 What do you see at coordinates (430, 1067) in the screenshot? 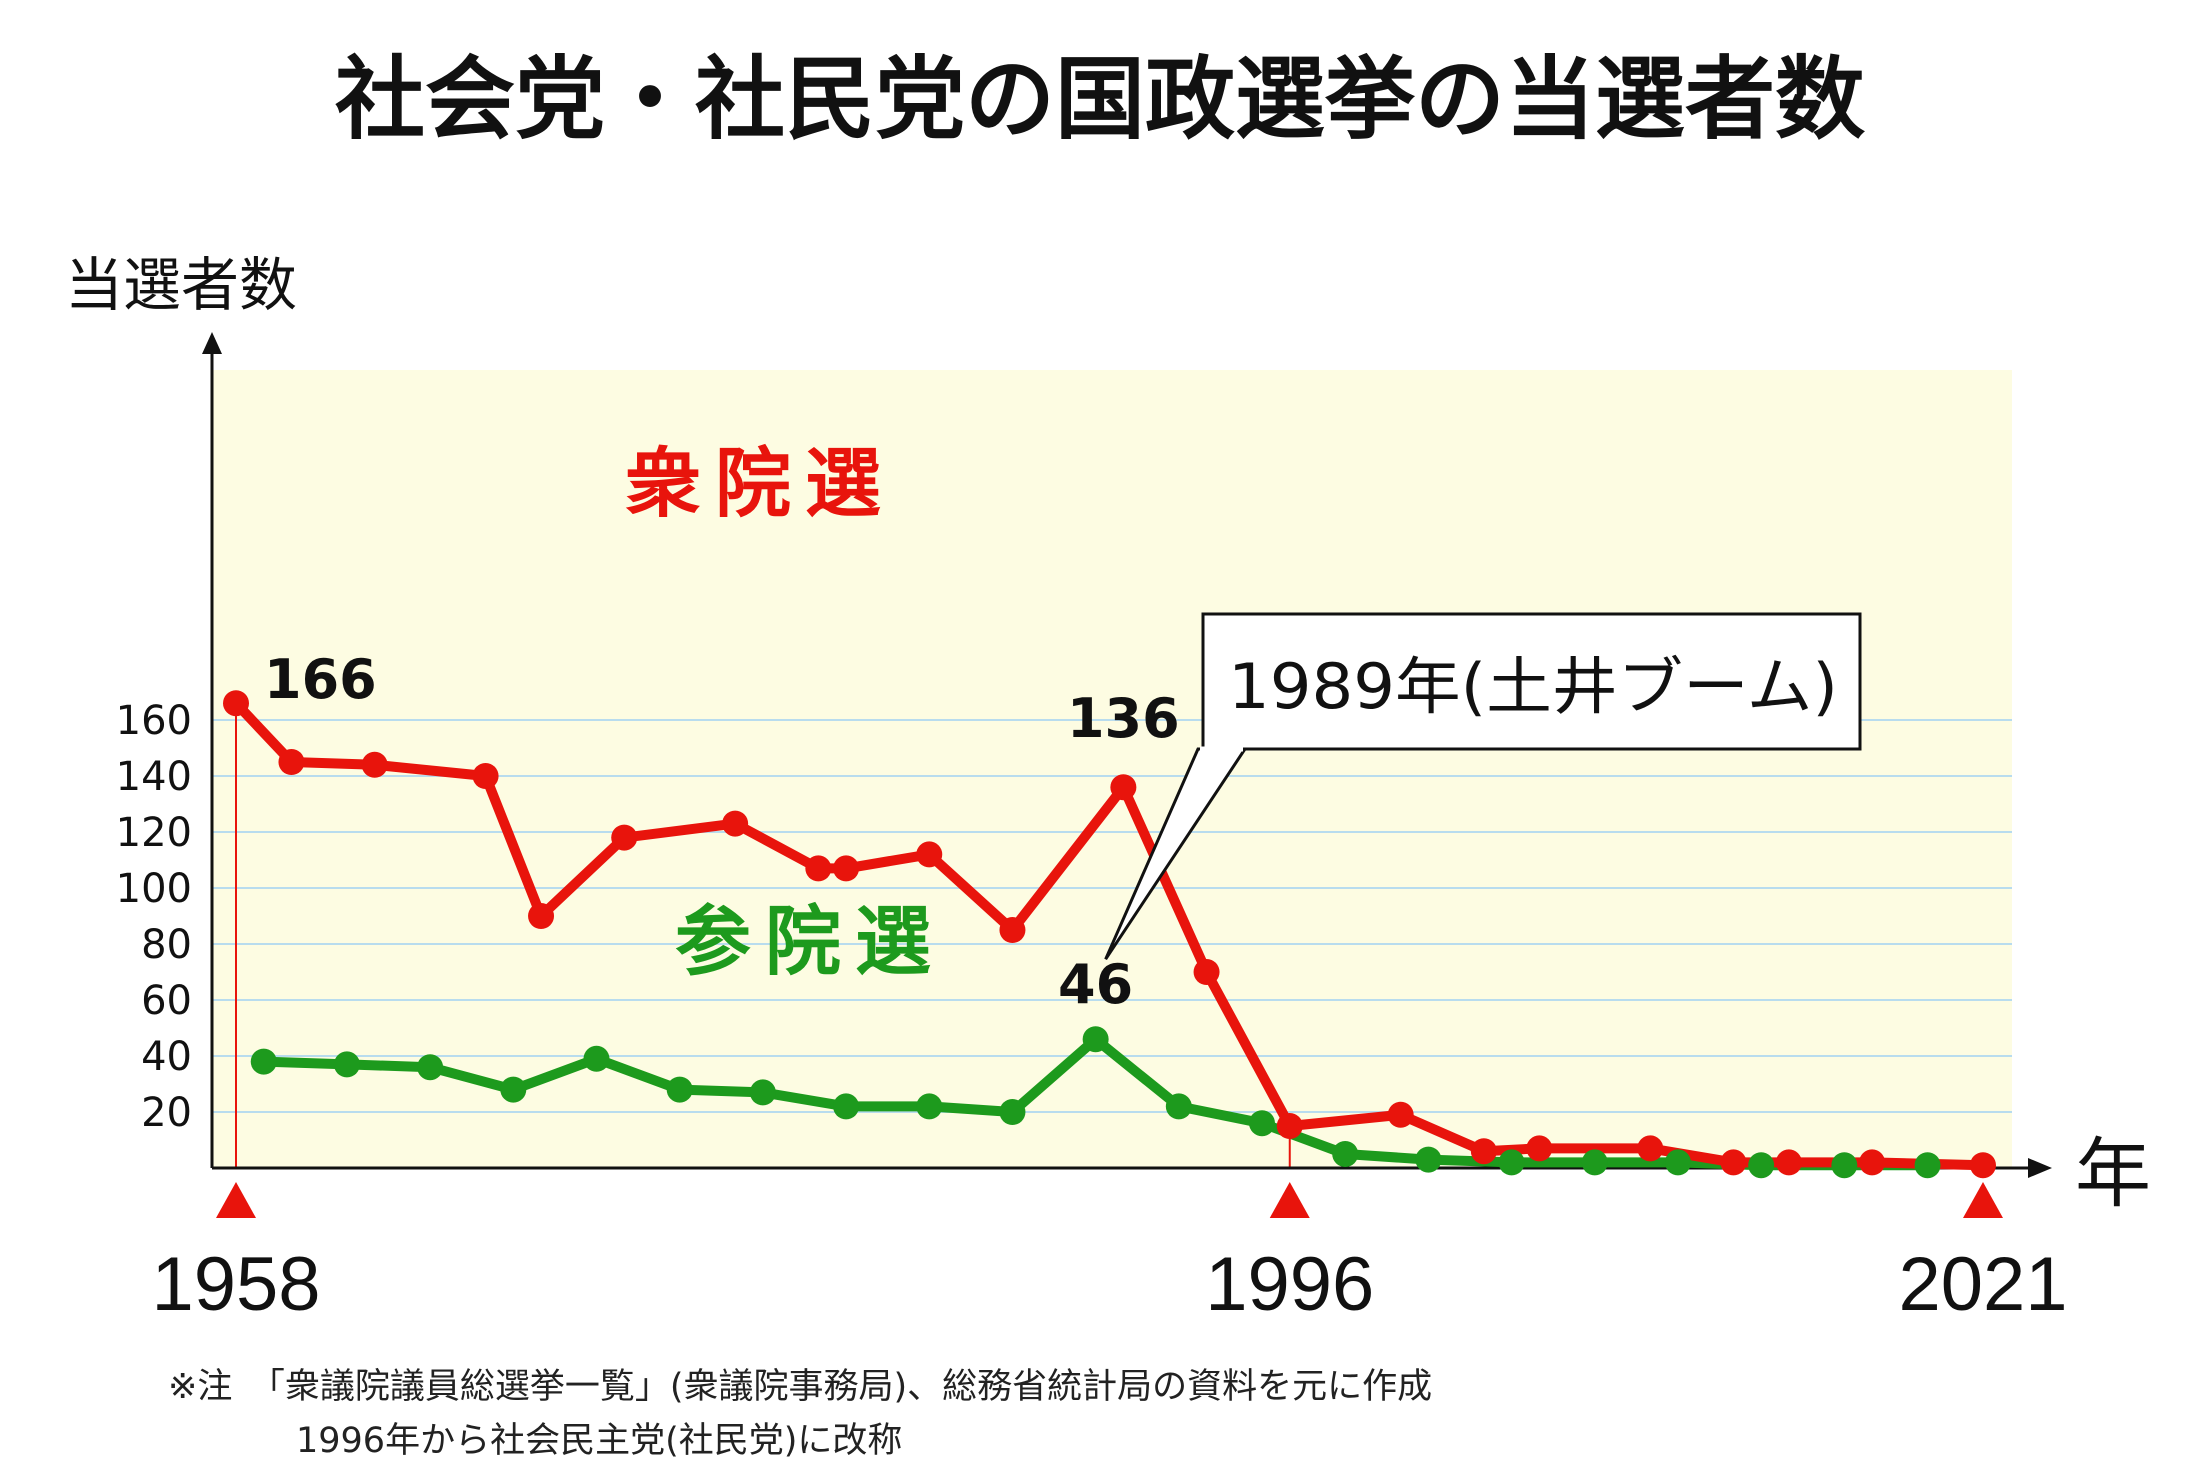
I see `point-sangiin-1965` at bounding box center [430, 1067].